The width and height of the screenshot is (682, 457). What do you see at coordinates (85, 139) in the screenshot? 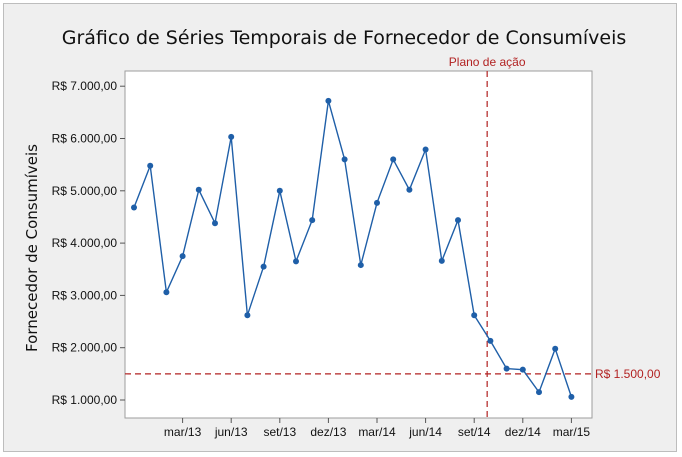
I see `y-tick-label: R$ 6.000,00` at bounding box center [85, 139].